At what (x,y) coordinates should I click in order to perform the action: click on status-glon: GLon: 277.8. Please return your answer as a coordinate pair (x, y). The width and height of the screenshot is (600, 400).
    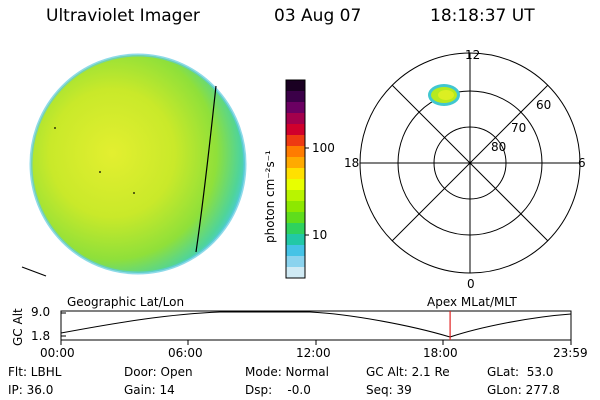
    Looking at the image, I should click on (523, 390).